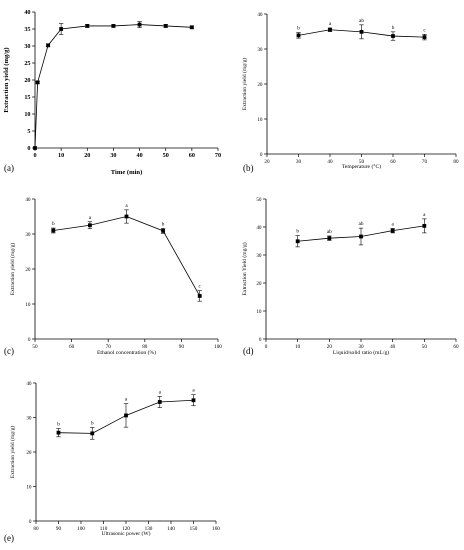  Describe the element at coordinates (248, 351) in the screenshot. I see `panel-label: (d)` at that location.